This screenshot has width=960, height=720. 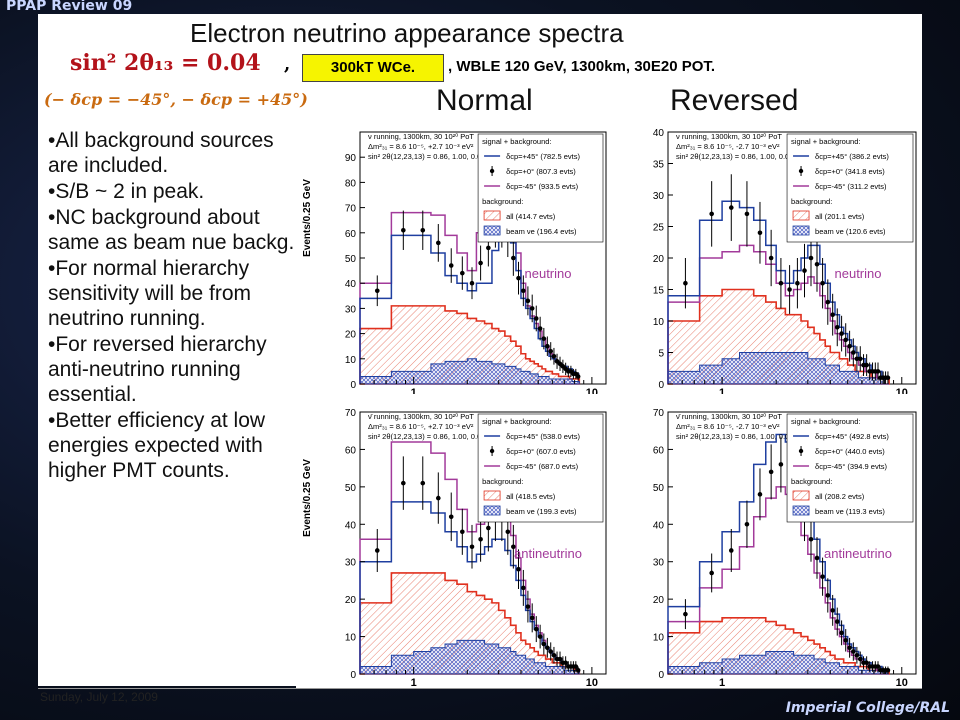 I want to click on background-beam-nue-histogram, so click(x=469, y=371).